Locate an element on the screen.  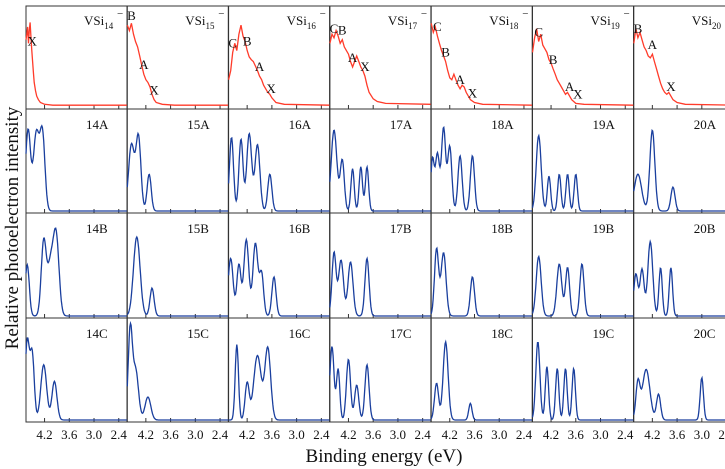
panel-14-row-2: 14B is located at coordinates (76, 265).